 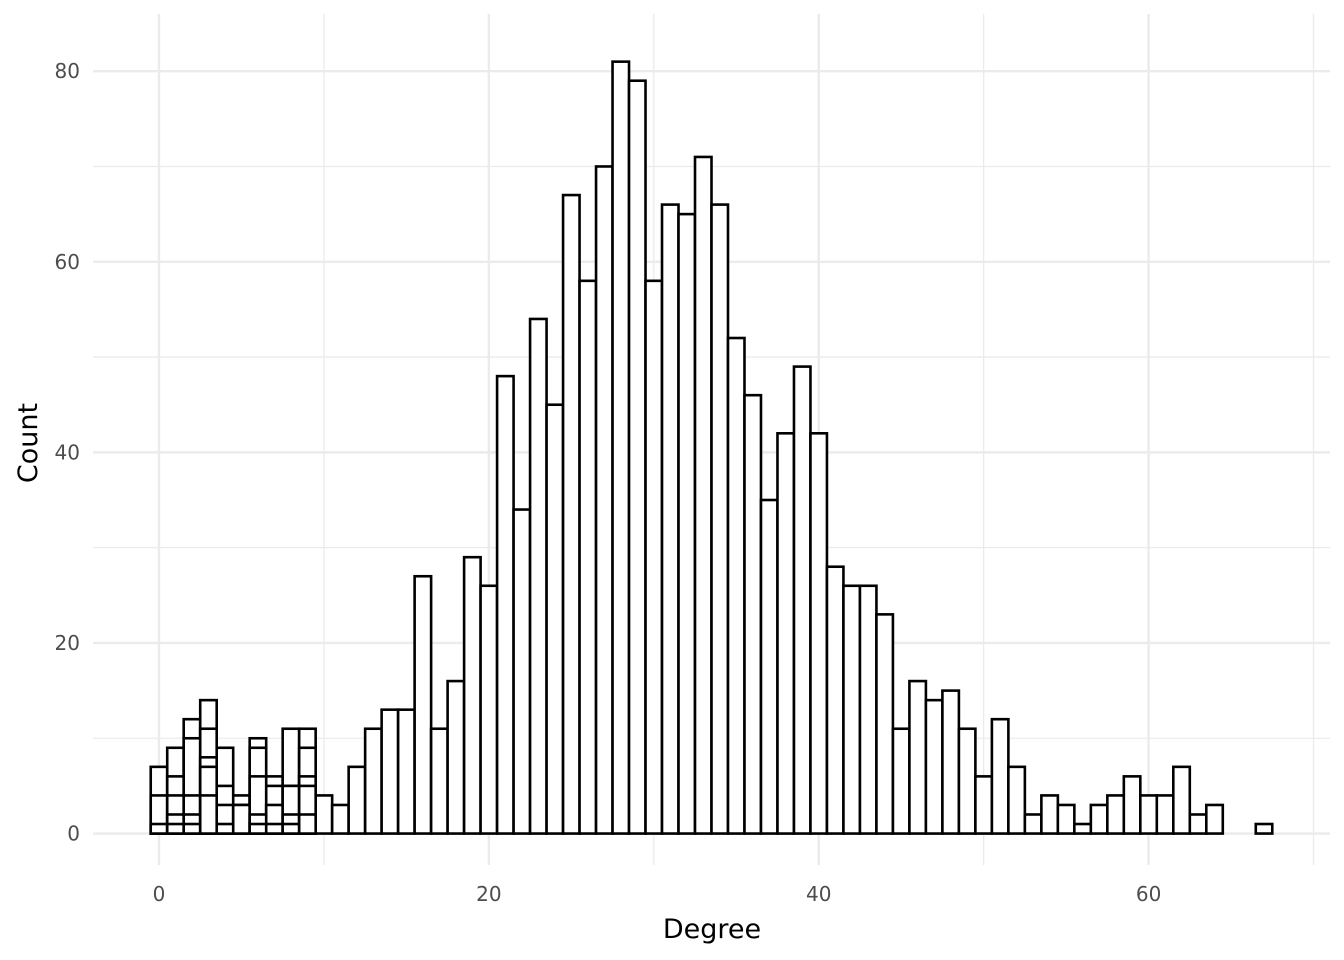 I want to click on y-axis-tick-labels: 0 20 40 60 80, so click(x=67, y=452).